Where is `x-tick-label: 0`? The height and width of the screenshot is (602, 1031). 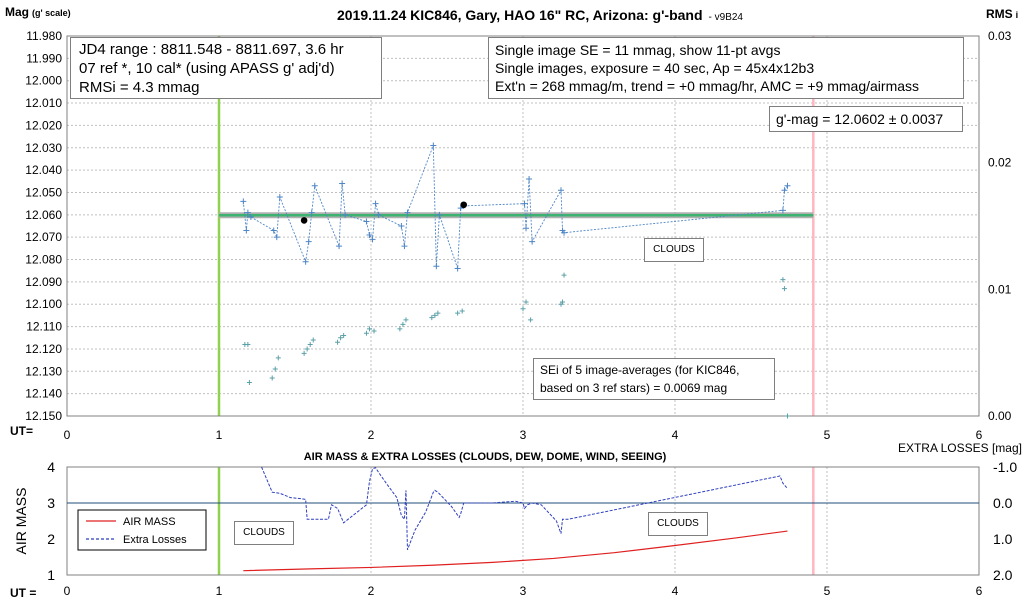 x-tick-label: 0 is located at coordinates (67, 435).